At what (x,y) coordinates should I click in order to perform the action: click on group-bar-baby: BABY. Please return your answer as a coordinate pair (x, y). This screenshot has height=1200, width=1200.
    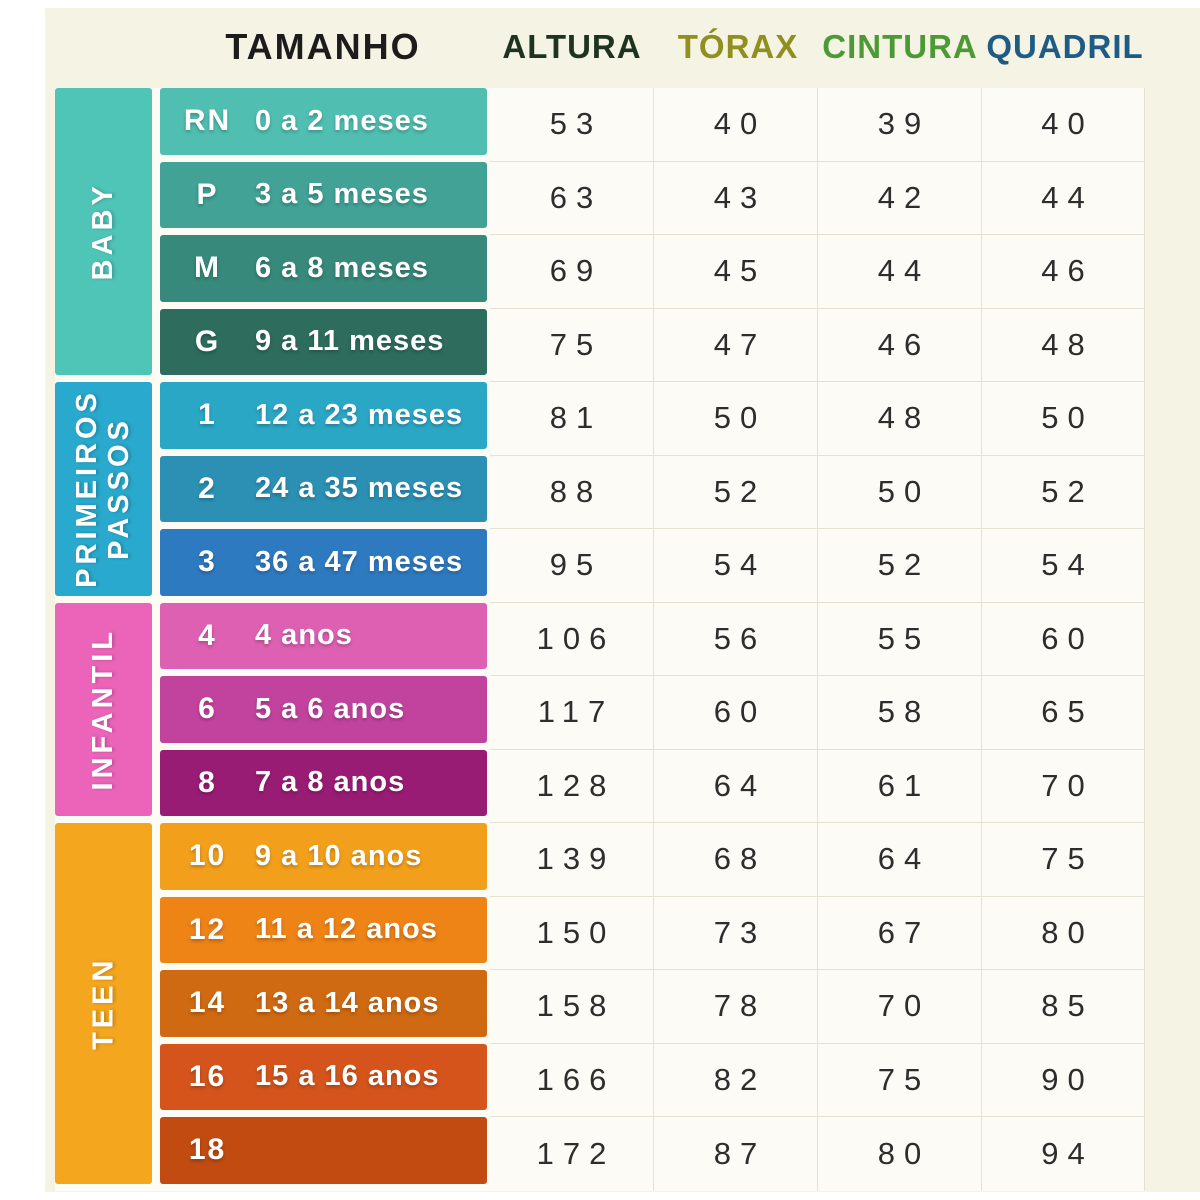
    Looking at the image, I should click on (103, 235).